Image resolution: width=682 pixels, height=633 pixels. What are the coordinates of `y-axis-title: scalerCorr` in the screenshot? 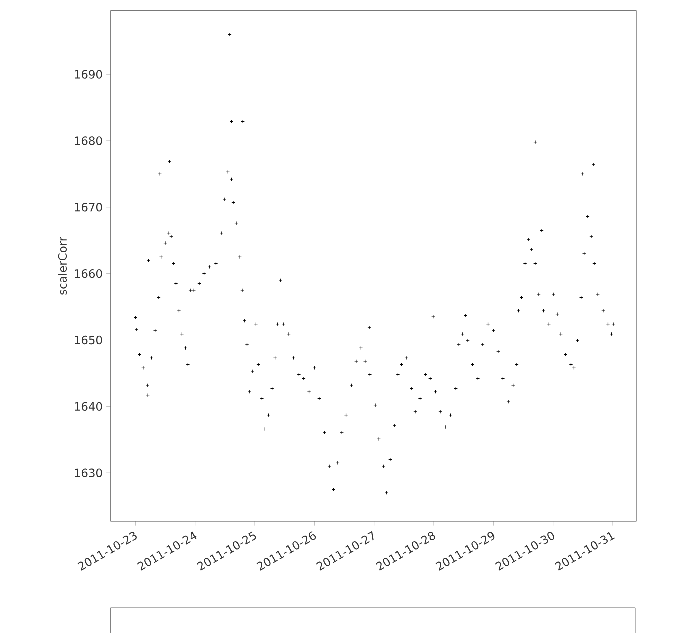 It's located at (63, 265).